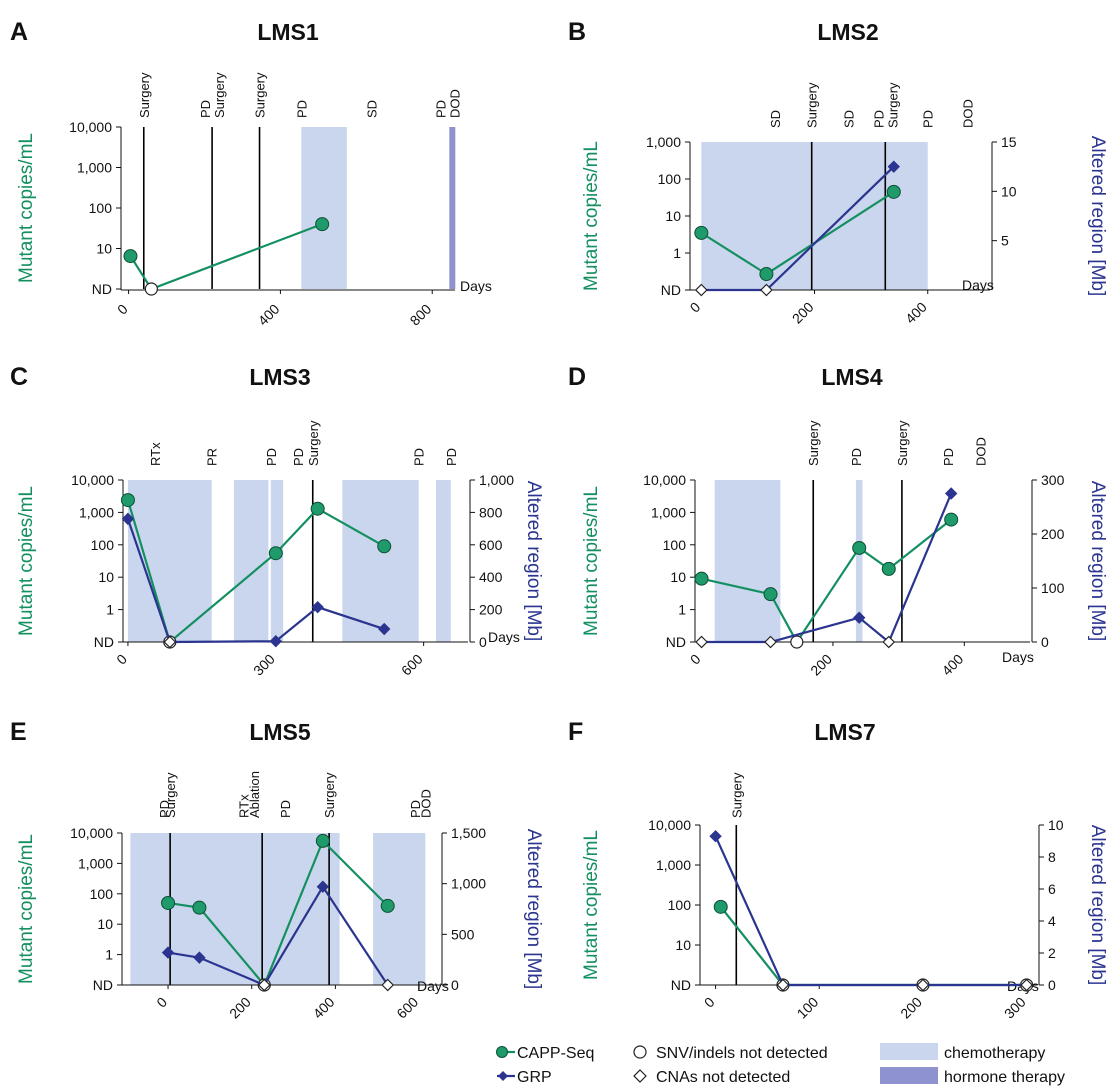  Describe the element at coordinates (723, 1077) in the screenshot. I see `legend-cna-label: CNAs not detected` at that location.